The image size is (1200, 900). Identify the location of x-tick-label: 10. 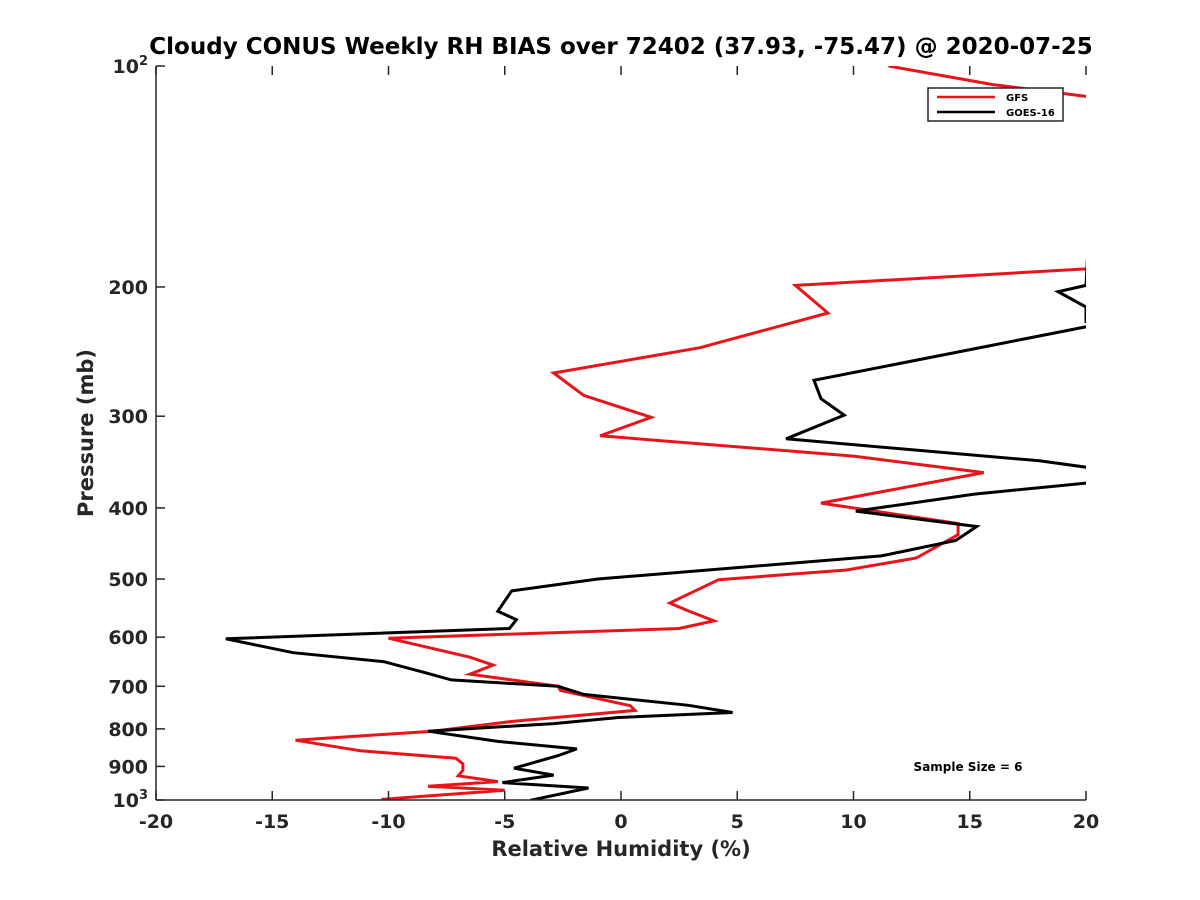
(853, 822).